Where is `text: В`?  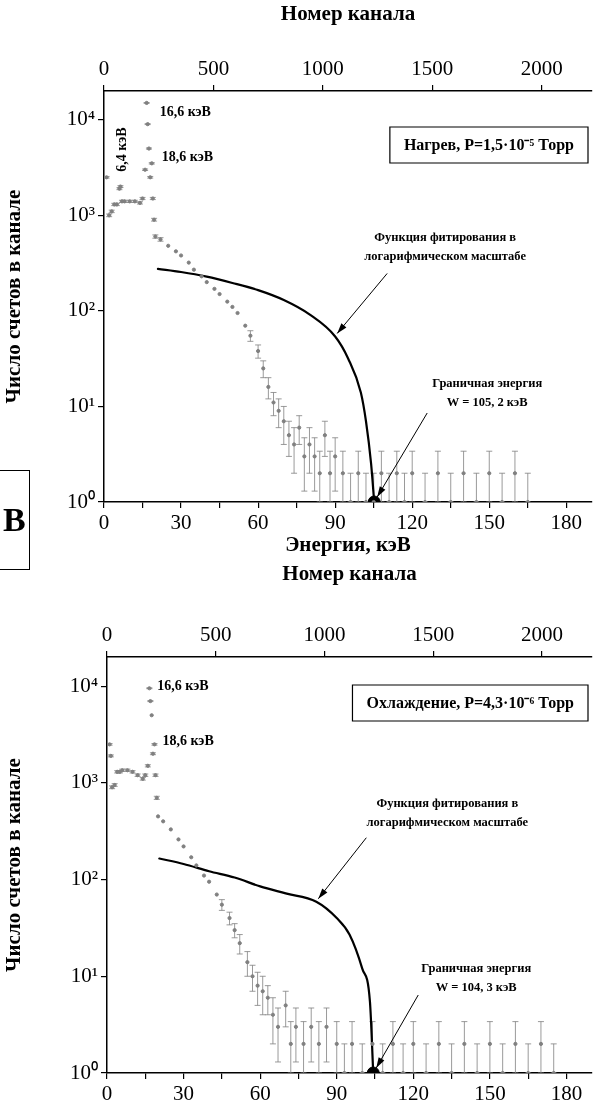 text: В is located at coordinates (15, 520).